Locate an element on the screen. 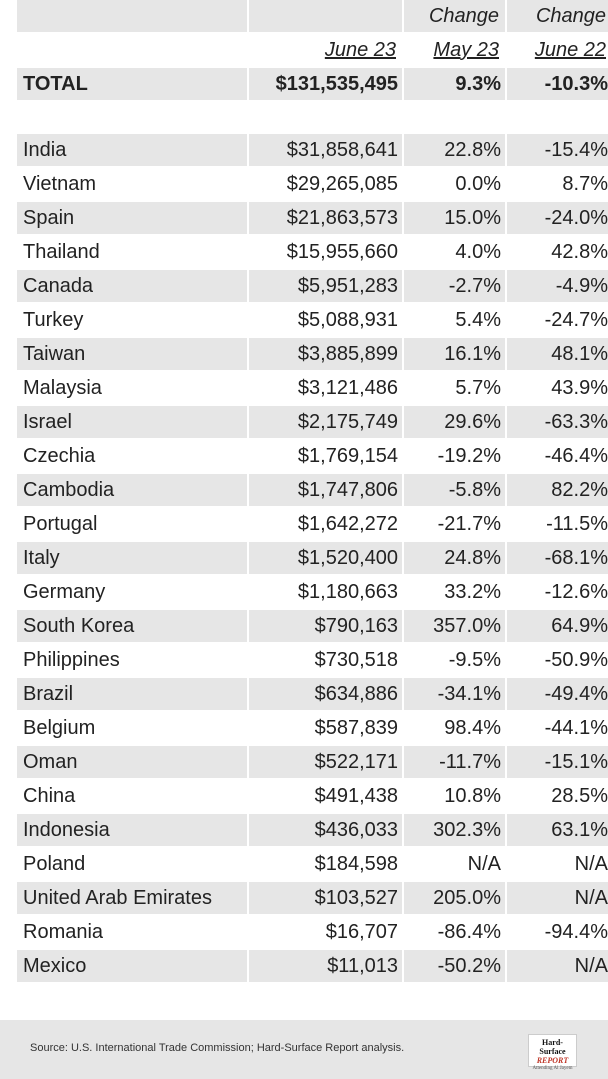 The width and height of the screenshot is (608, 1079). mom-change: 302.3% is located at coordinates (454, 830).